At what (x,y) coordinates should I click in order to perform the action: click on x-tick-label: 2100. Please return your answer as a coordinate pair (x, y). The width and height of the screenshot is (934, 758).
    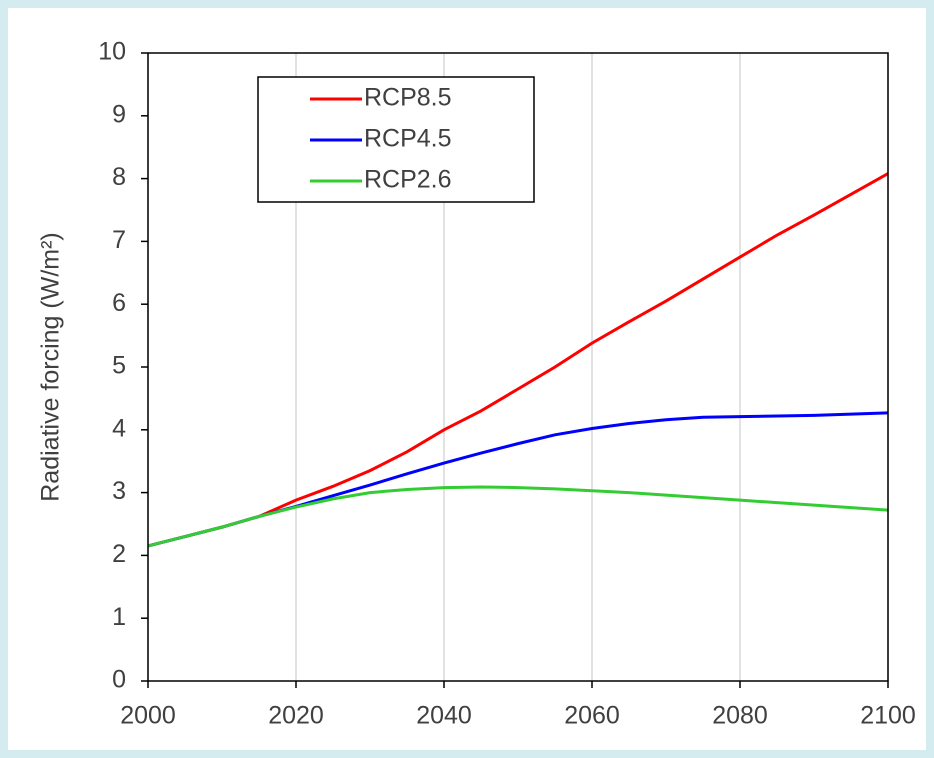
    Looking at the image, I should click on (888, 716).